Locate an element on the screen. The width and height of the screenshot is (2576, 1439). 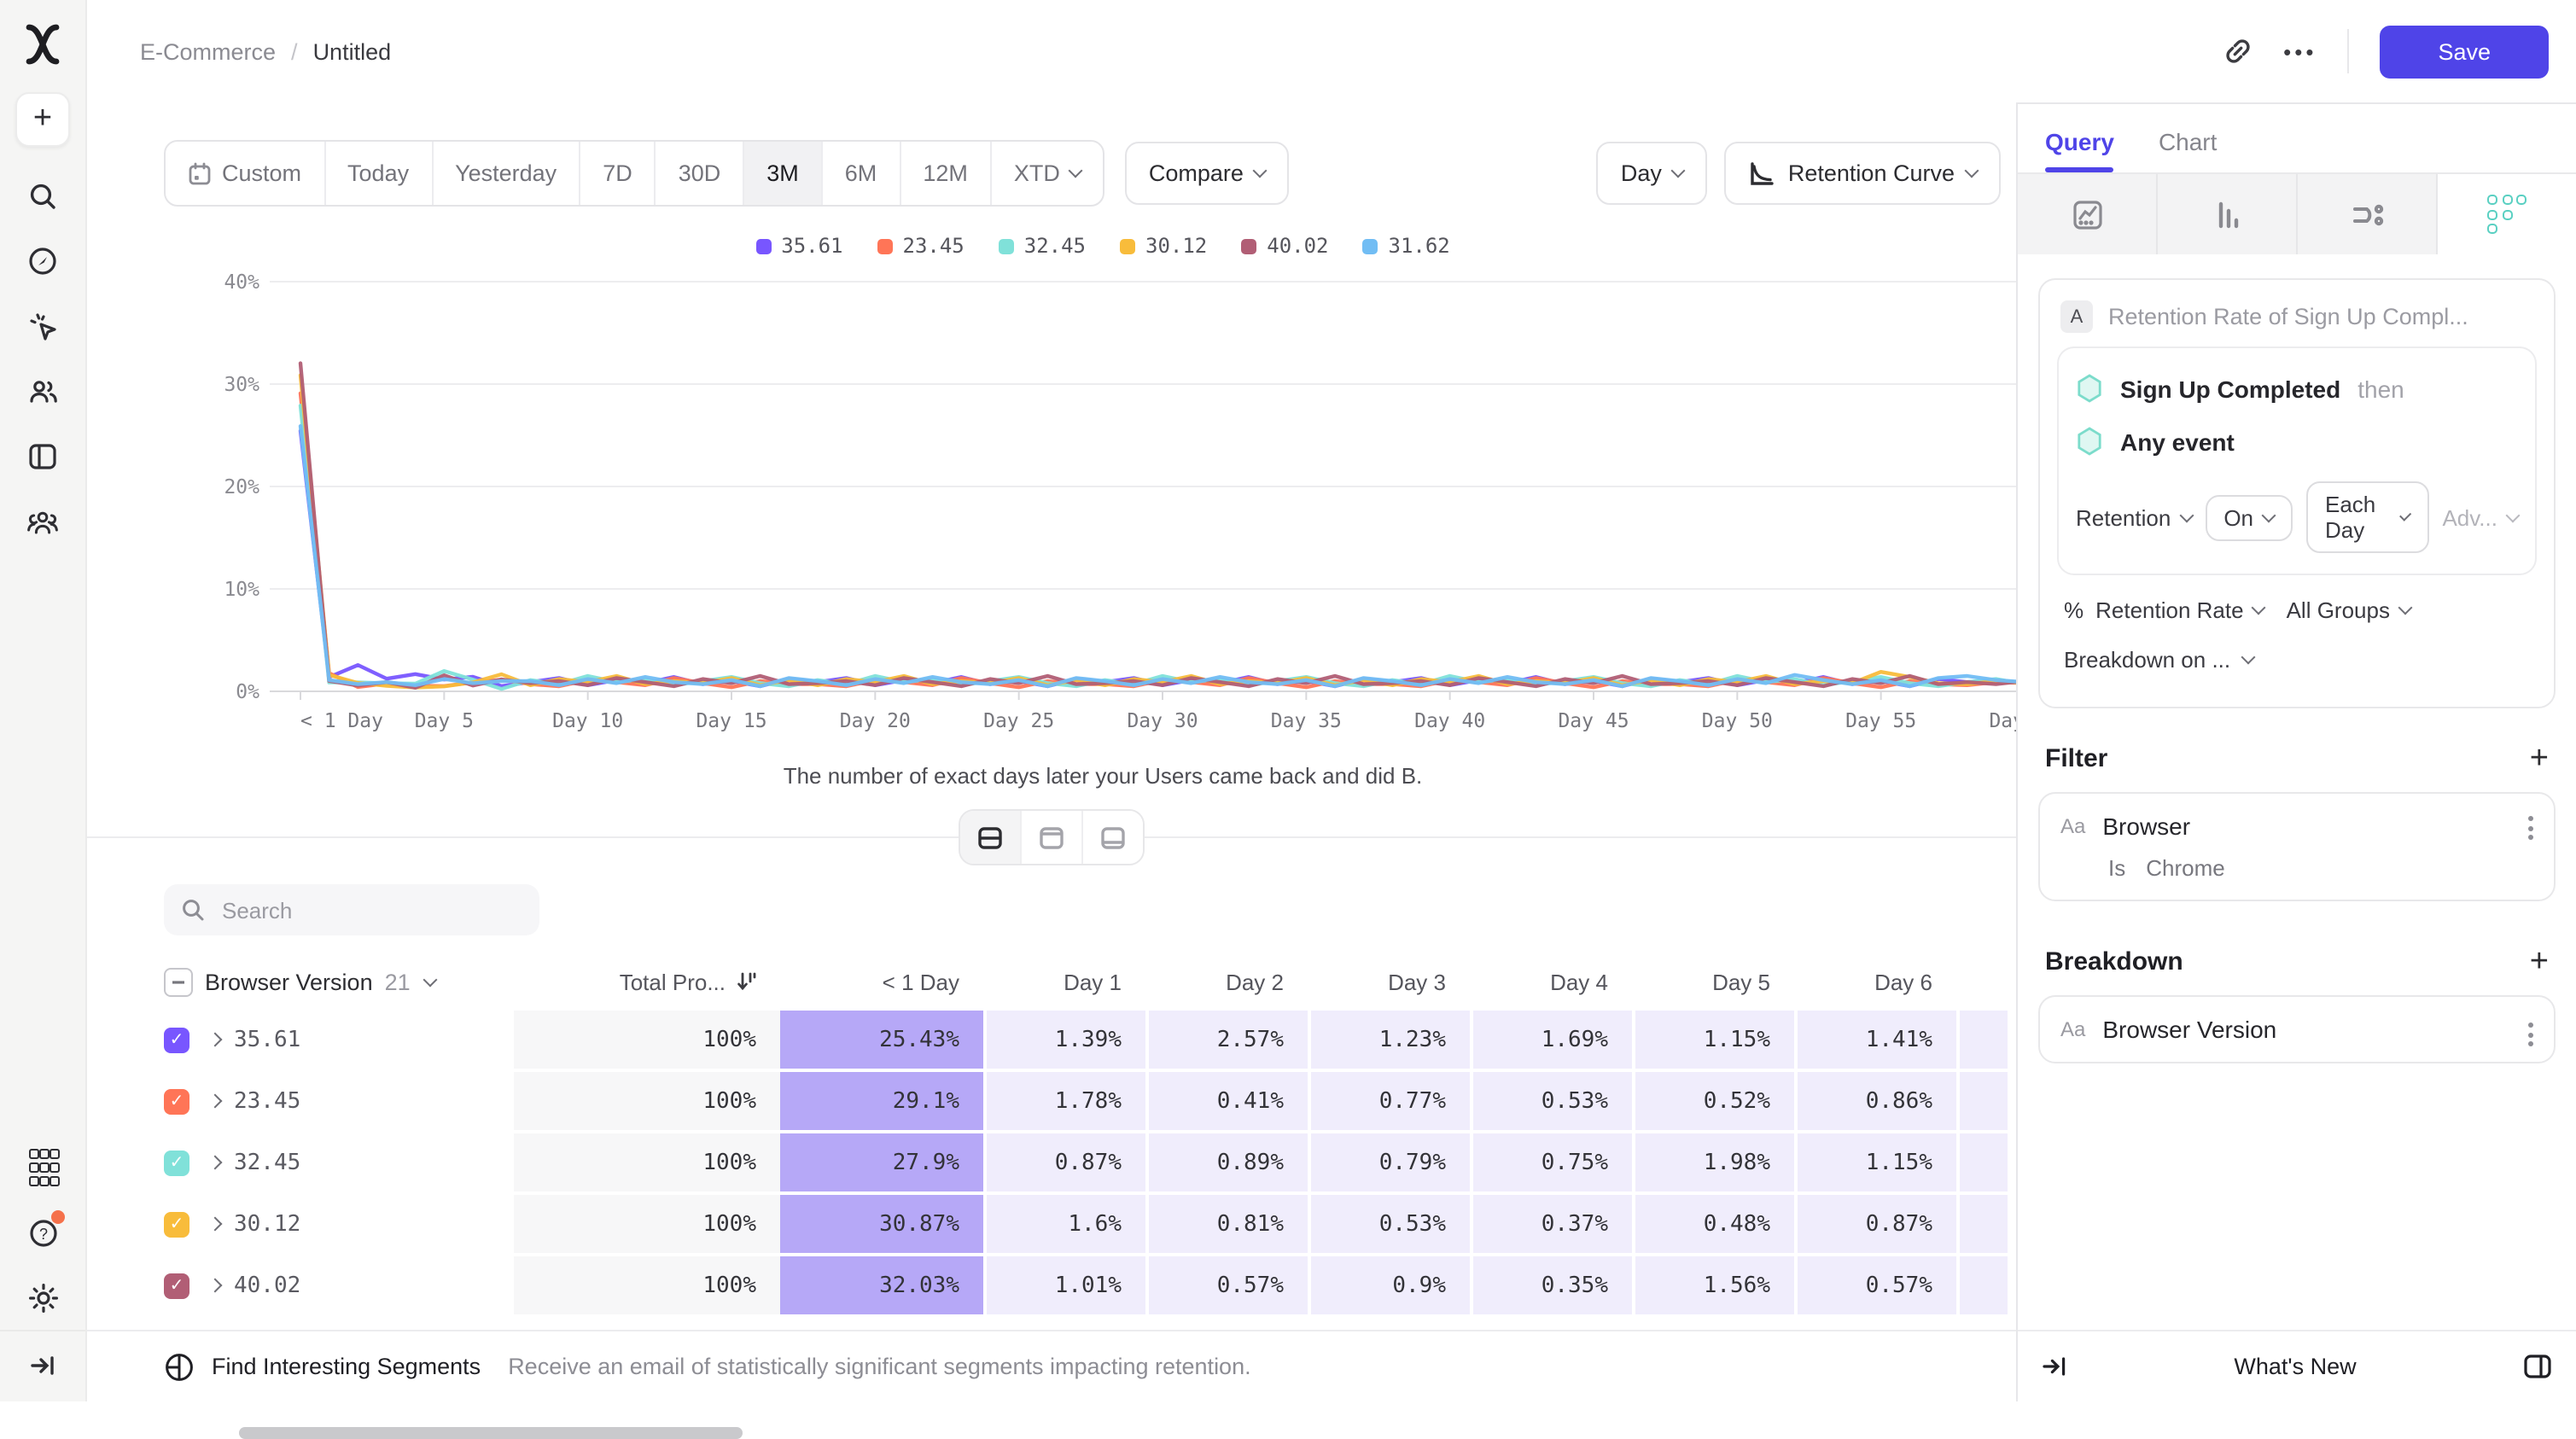
retention-cell: 1.23% is located at coordinates (1389, 1040).